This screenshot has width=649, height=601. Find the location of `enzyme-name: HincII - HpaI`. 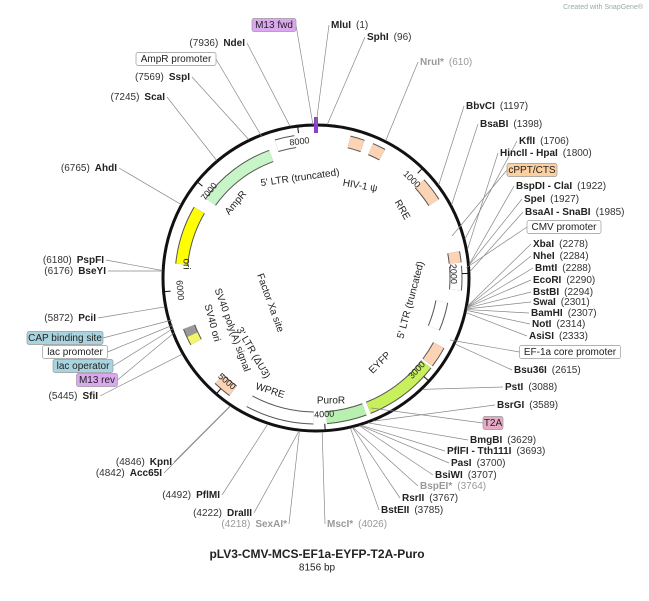

enzyme-name: HincII - HpaI is located at coordinates (529, 153).